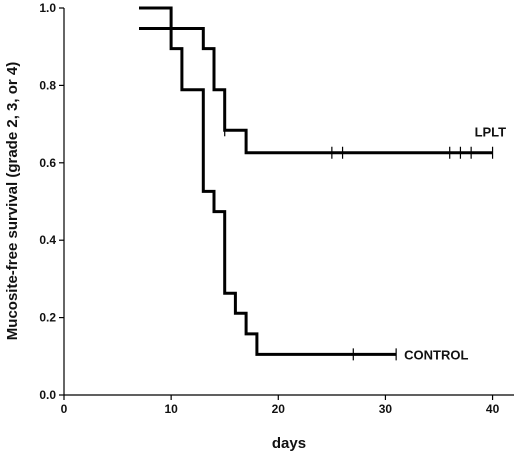  Describe the element at coordinates (455, 244) in the screenshot. I see `labels: LPLT CONTROL` at that location.